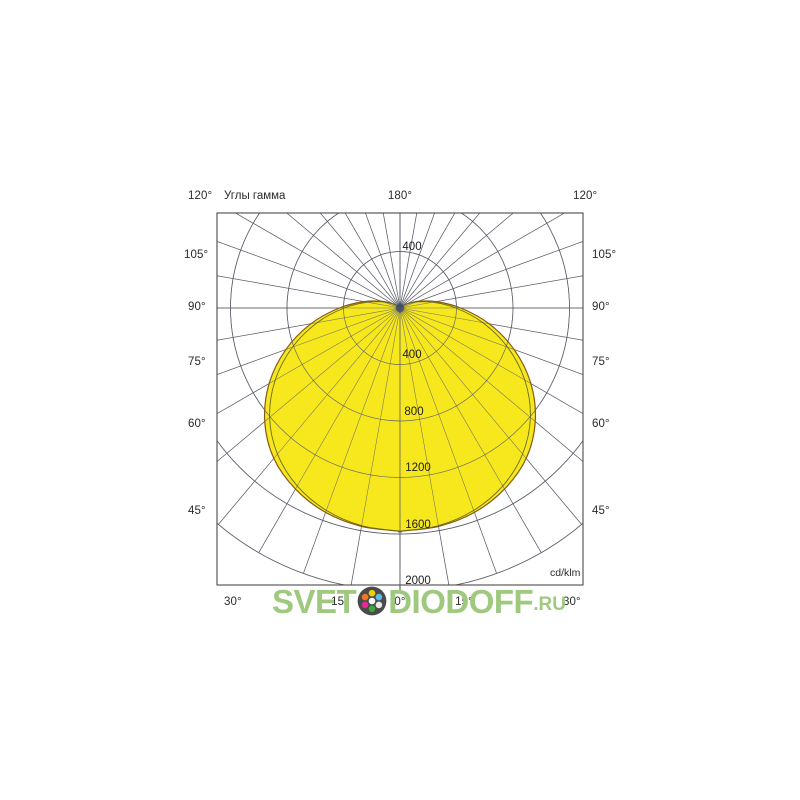 The height and width of the screenshot is (800, 800). What do you see at coordinates (414, 412) in the screenshot?
I see `ring-label-800: 800` at bounding box center [414, 412].